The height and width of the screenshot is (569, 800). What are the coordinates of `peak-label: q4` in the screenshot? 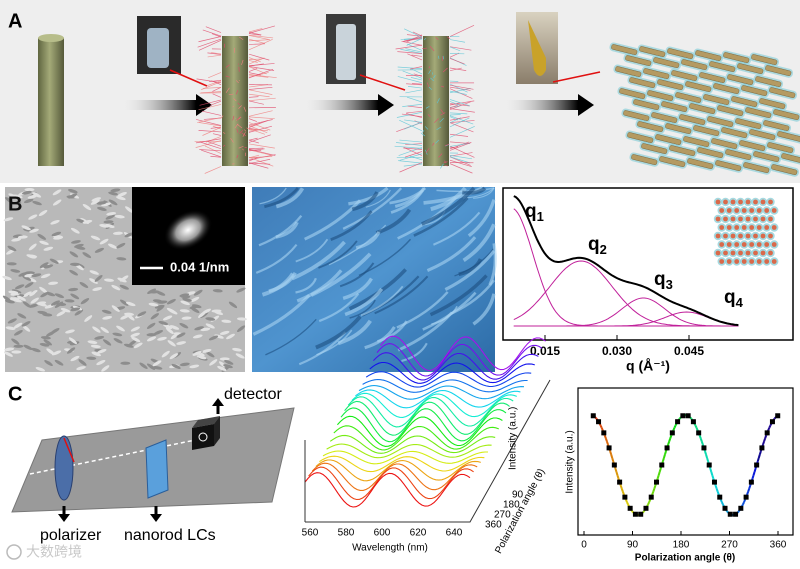 It's located at (734, 298).